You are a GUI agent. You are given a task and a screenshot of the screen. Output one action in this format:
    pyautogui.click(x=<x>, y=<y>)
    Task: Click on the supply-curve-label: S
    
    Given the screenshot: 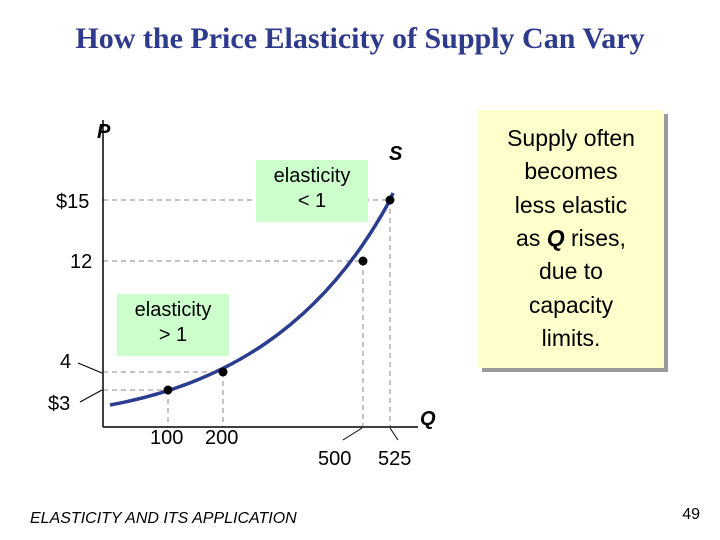 What is the action you would take?
    pyautogui.click(x=396, y=154)
    